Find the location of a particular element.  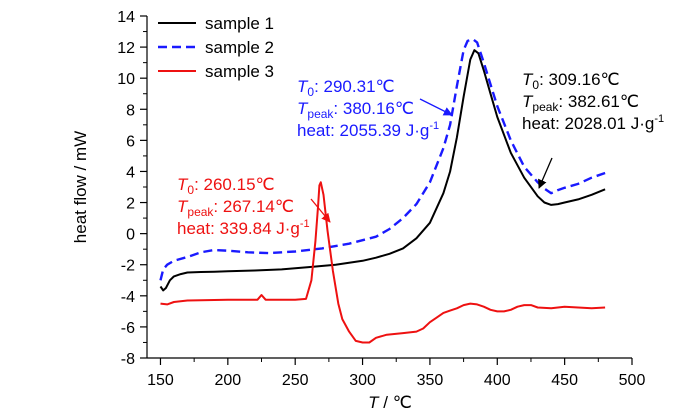

legend-label-2: sample 2 is located at coordinates (239, 47).